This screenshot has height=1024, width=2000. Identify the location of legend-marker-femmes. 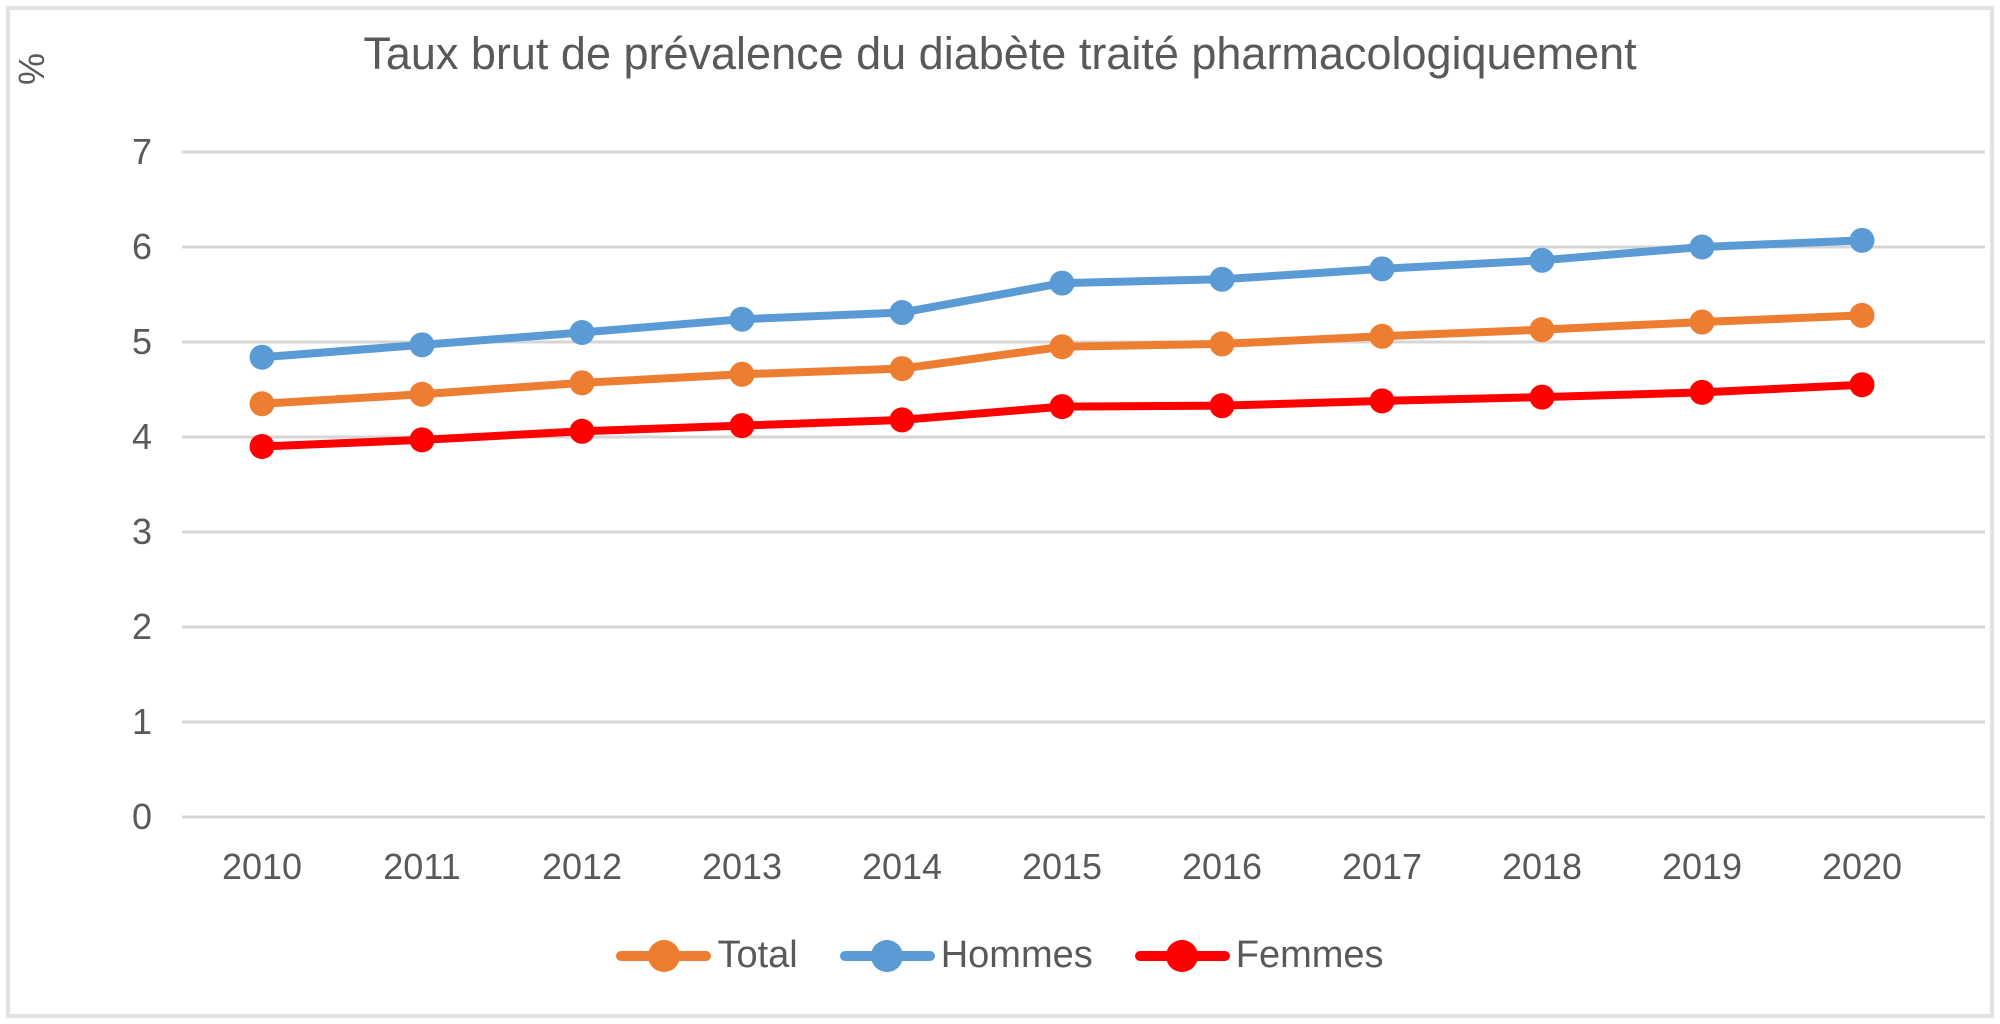
(1182, 955).